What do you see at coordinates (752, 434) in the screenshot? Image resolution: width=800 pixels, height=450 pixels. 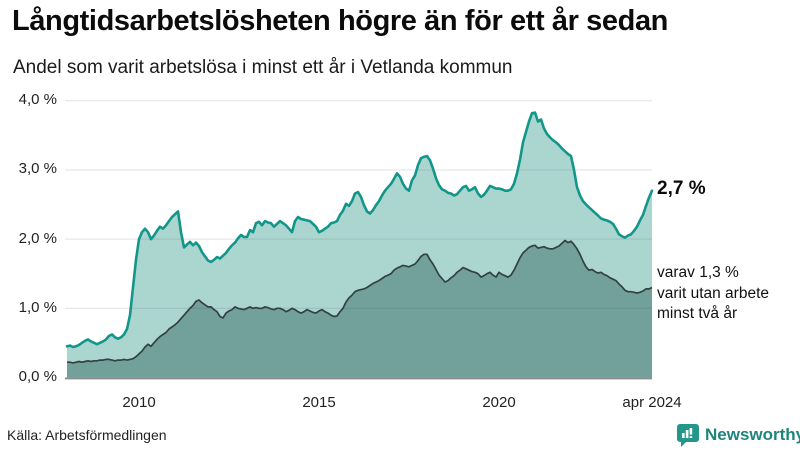 I see `newsworthy-logo-text: Newsworthy` at bounding box center [752, 434].